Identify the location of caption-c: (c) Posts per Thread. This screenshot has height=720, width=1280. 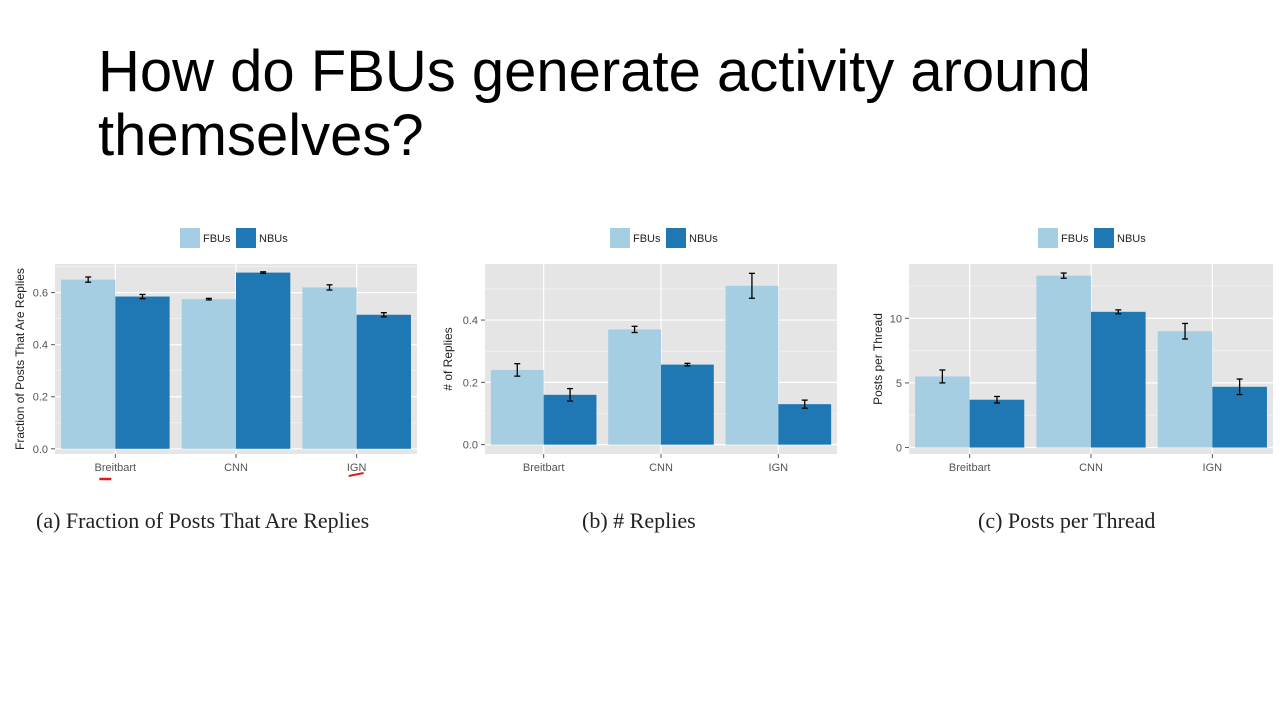
(1067, 520).